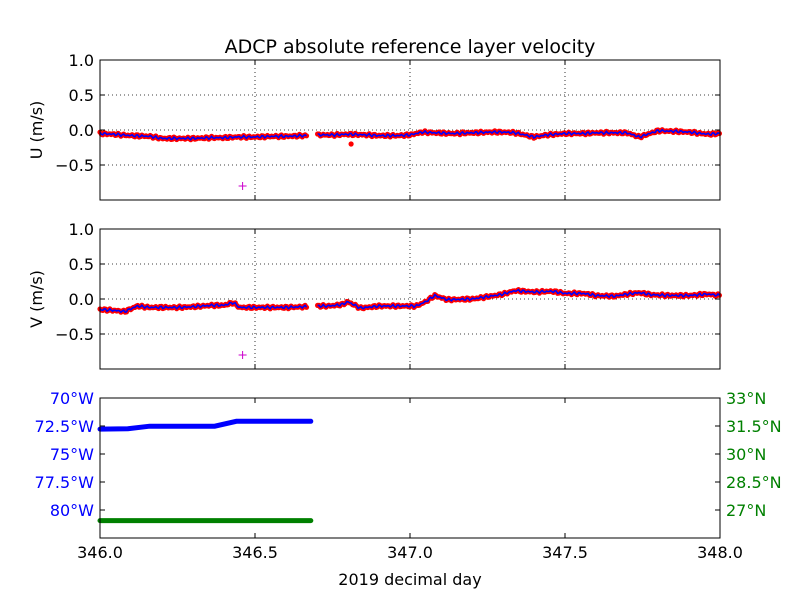  What do you see at coordinates (65, 426) in the screenshot?
I see `longitude-tick-label: 72.5°W` at bounding box center [65, 426].